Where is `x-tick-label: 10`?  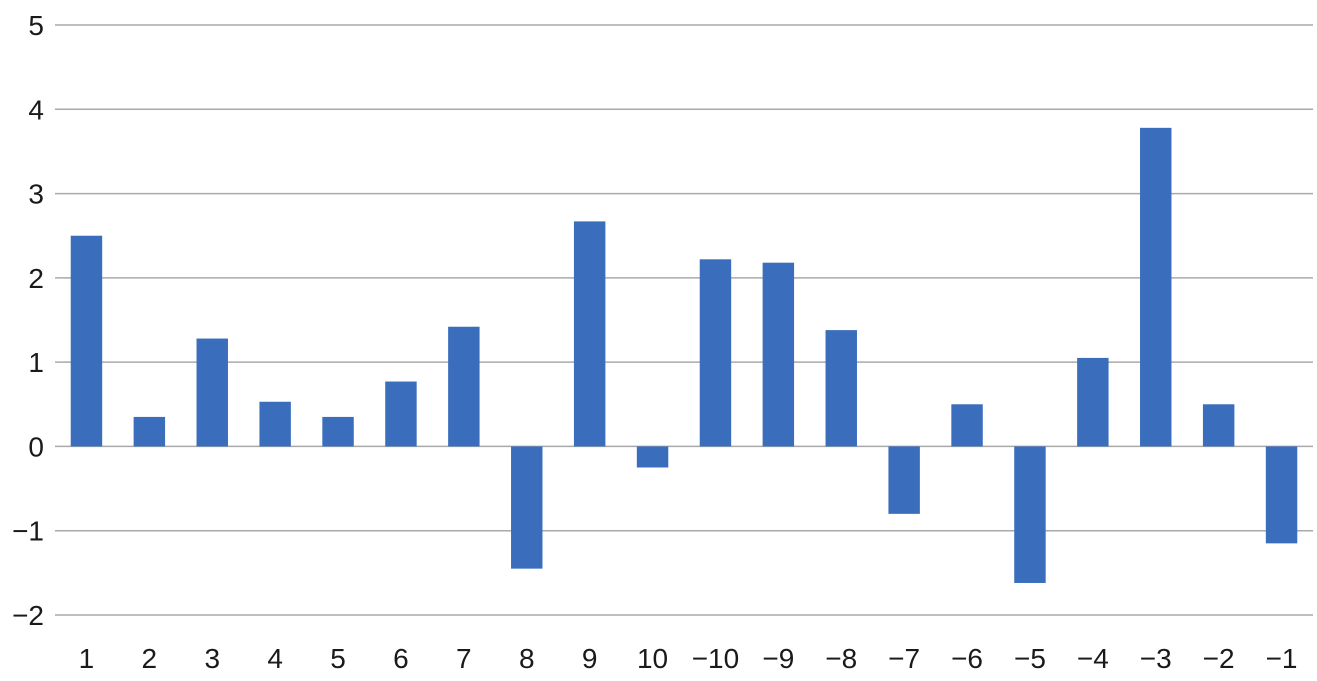 x-tick-label: 10 is located at coordinates (652, 658).